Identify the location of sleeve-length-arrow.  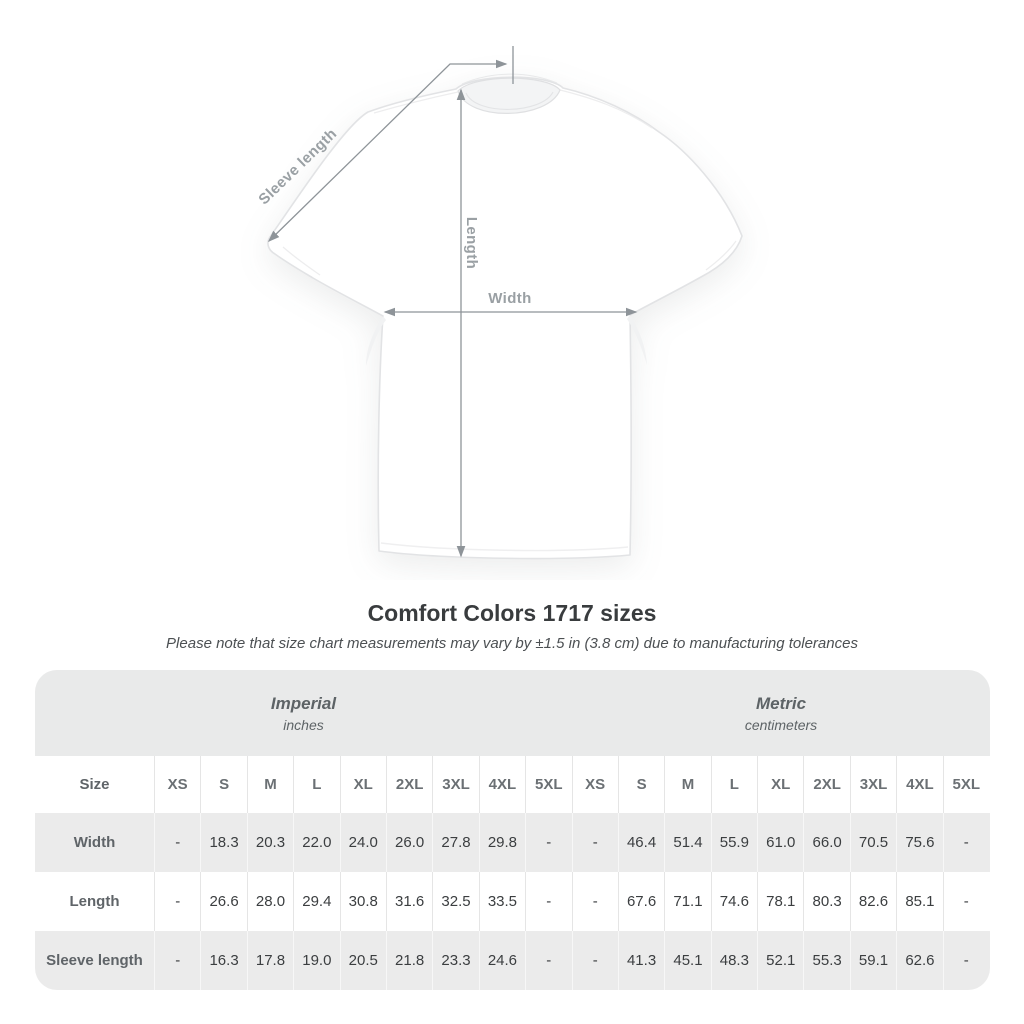
(387, 151).